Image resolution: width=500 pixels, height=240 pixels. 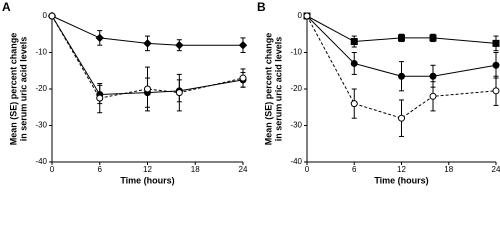 What do you see at coordinates (147, 57) in the screenshot?
I see `series-line` at bounding box center [147, 57].